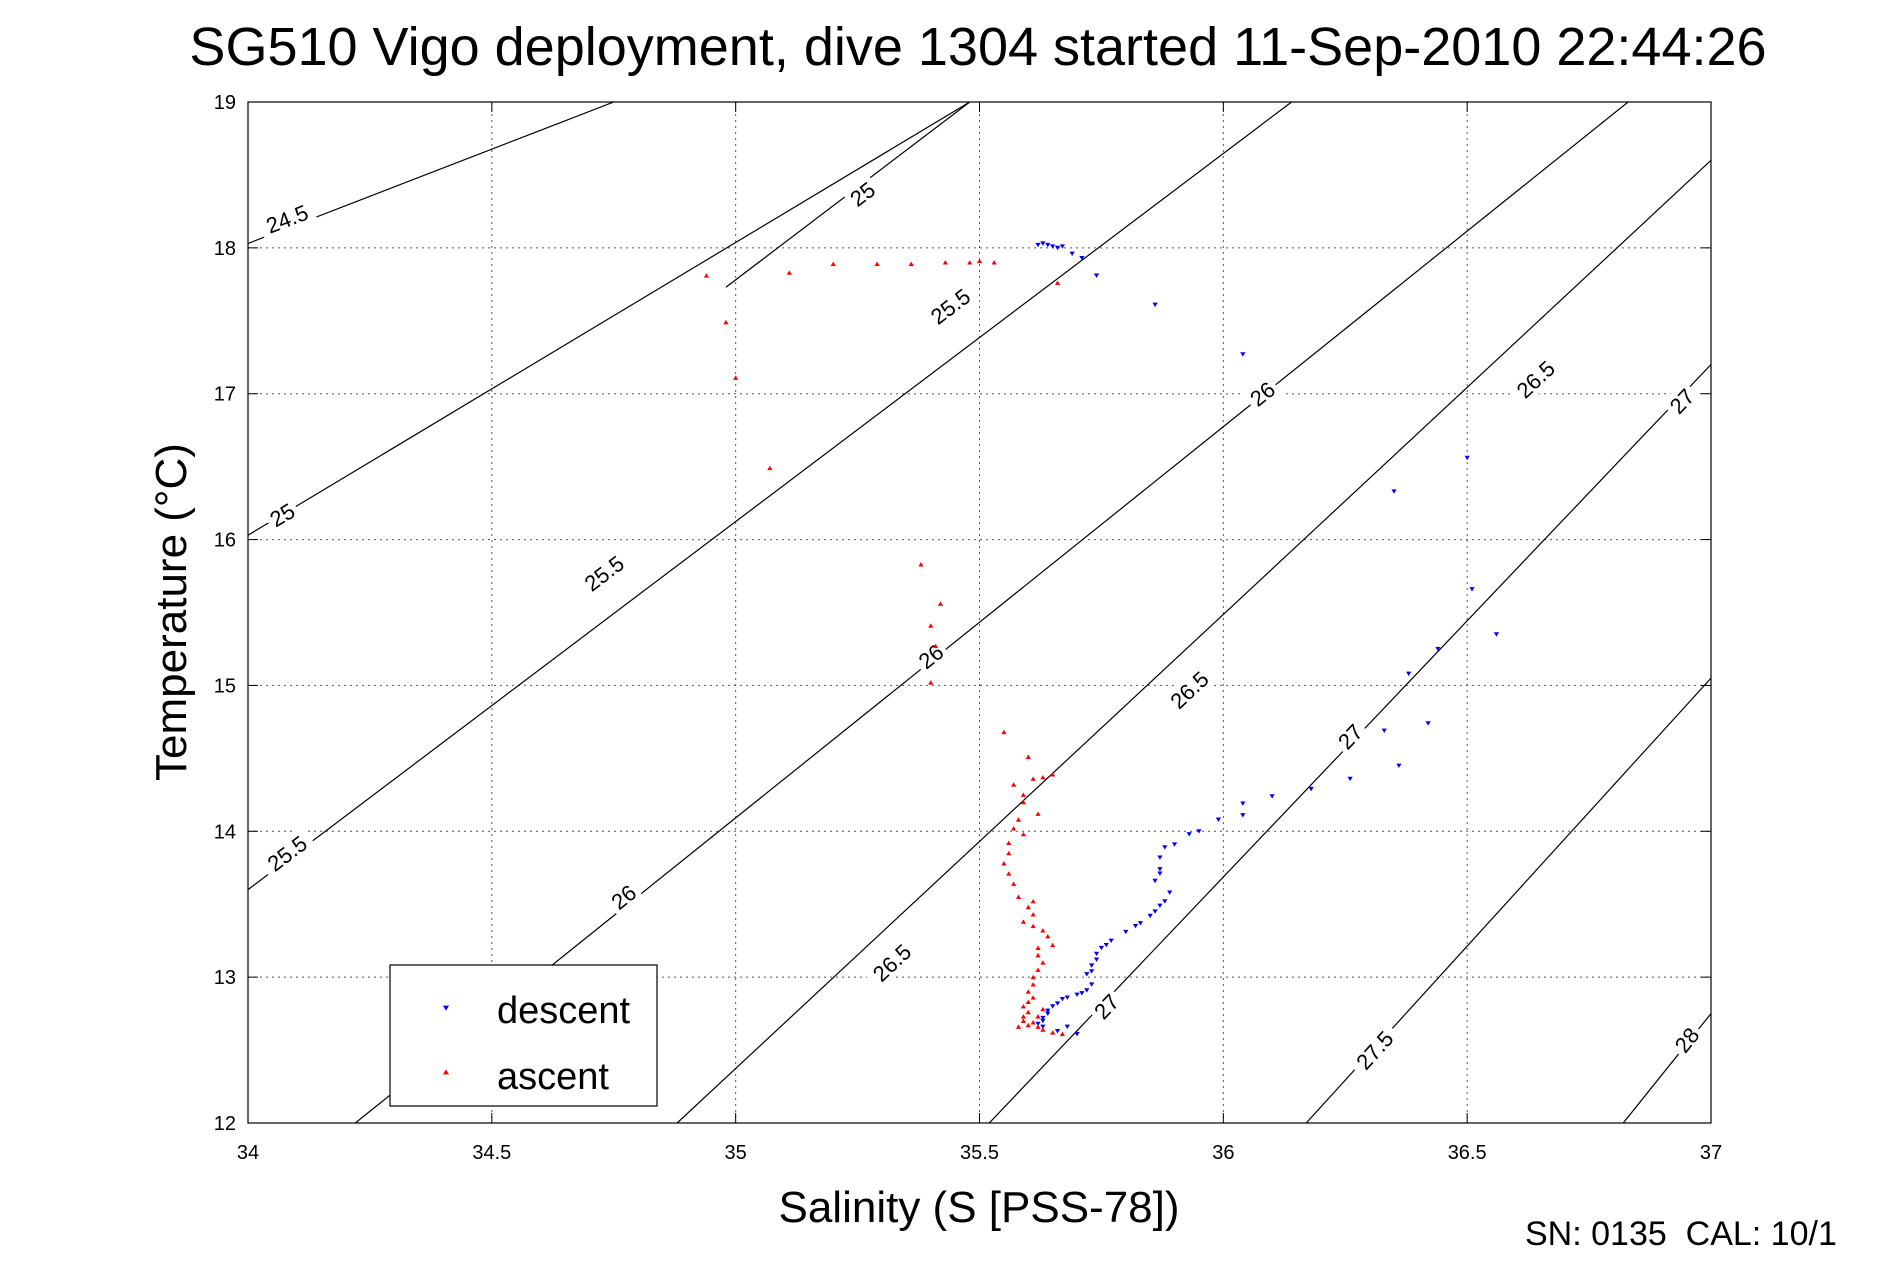 Image resolution: width=1891 pixels, height=1262 pixels. I want to click on svg-text: 27, so click(1106, 1006).